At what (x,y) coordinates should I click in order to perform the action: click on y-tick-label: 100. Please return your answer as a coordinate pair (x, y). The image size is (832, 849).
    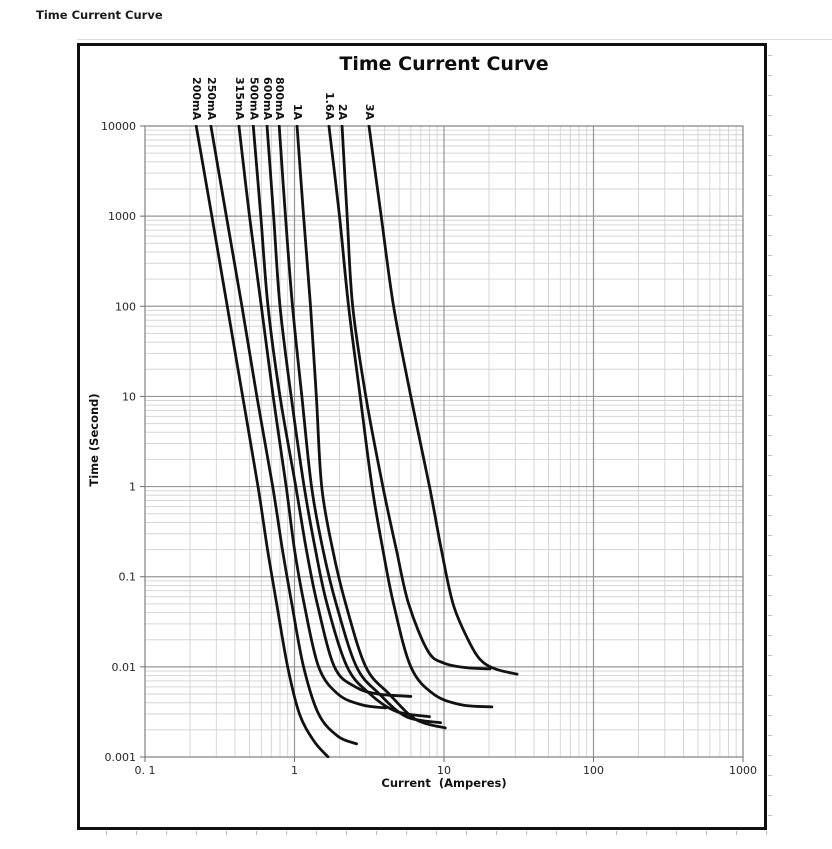
    Looking at the image, I should click on (125, 306).